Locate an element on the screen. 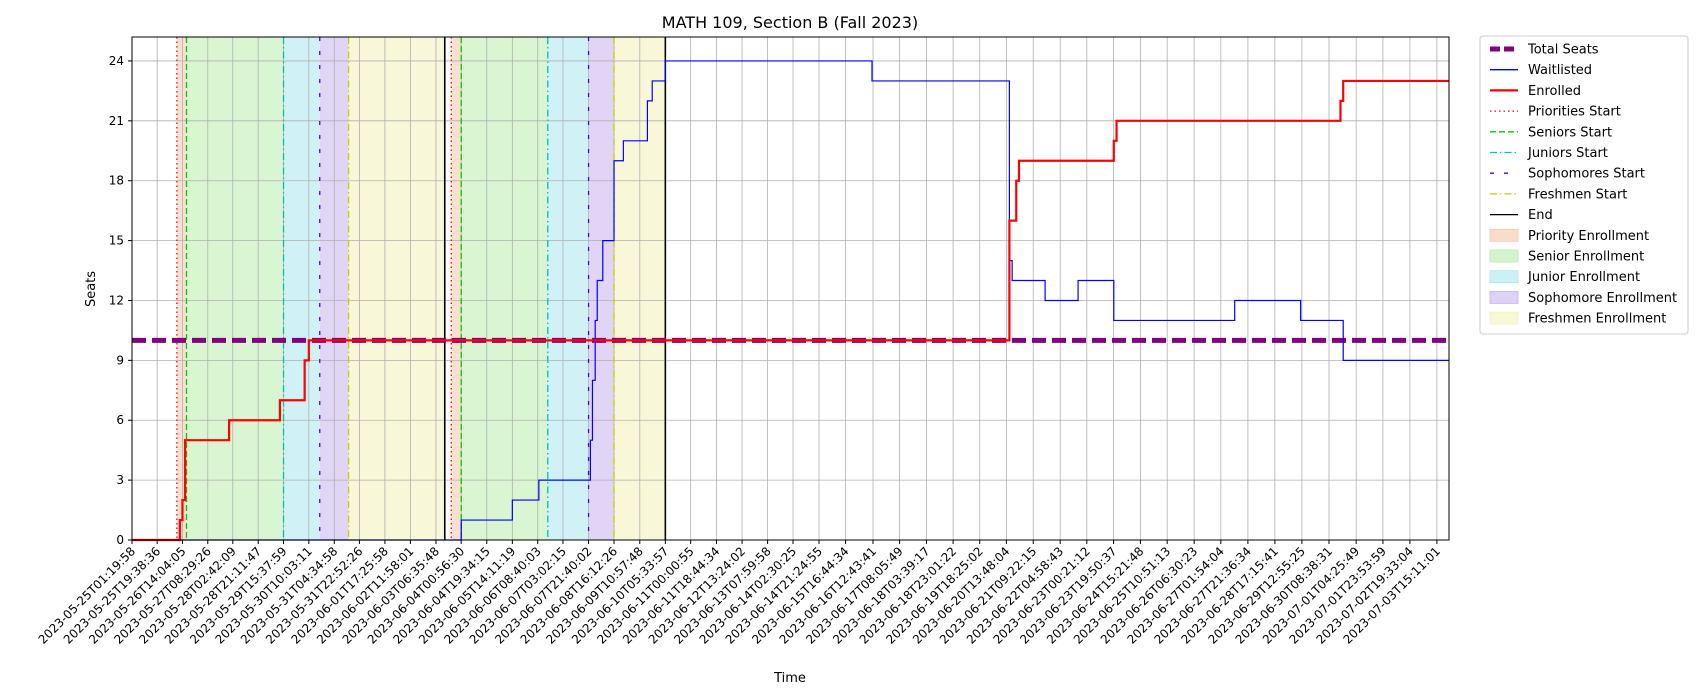 This screenshot has width=1700, height=700. x-axis-label: Time is located at coordinates (789, 678).